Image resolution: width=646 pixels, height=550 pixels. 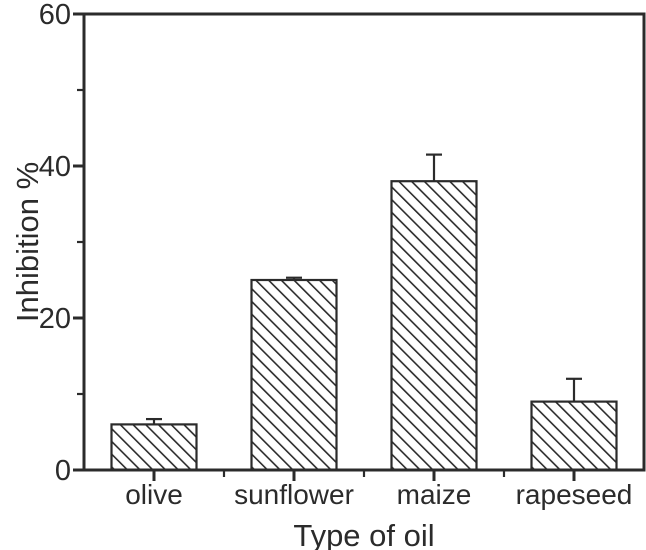 What do you see at coordinates (55, 167) in the screenshot?
I see `y-tick-label-40: 40` at bounding box center [55, 167].